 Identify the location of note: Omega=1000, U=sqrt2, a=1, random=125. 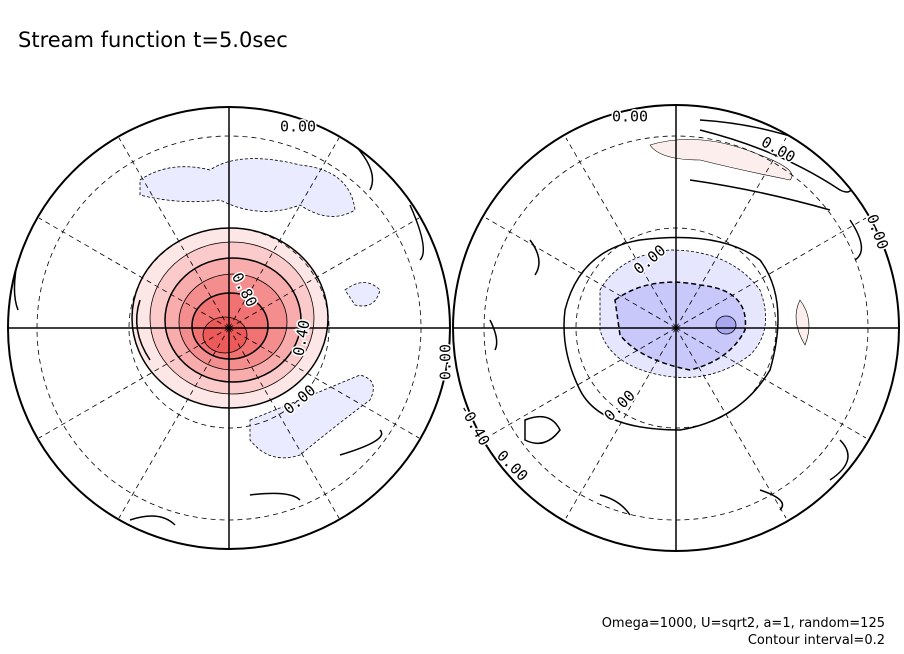
(743, 623).